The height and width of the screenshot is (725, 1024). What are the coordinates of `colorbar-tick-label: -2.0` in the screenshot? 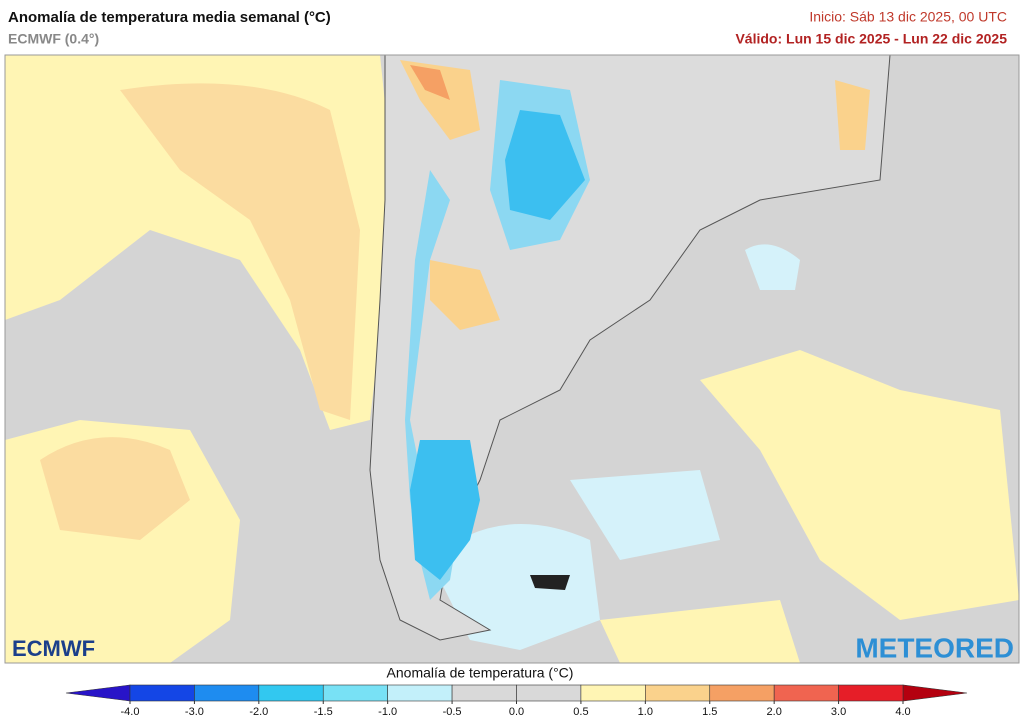 It's located at (258, 712).